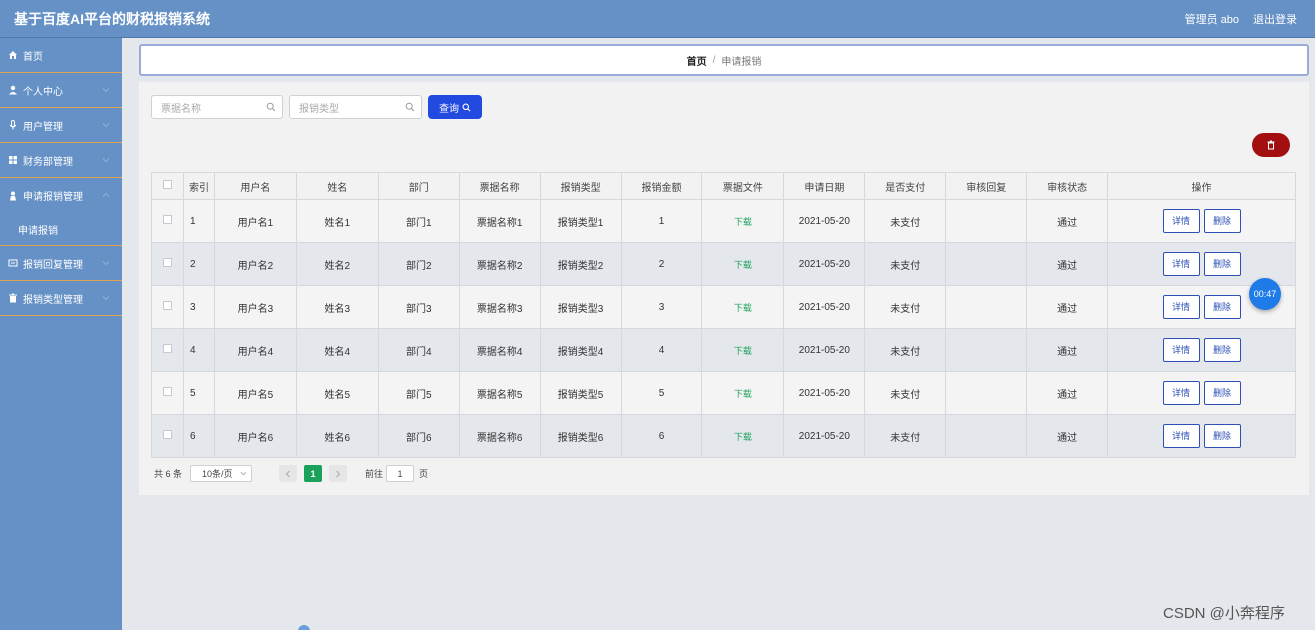 This screenshot has width=1315, height=630. Describe the element at coordinates (418, 186) in the screenshot. I see `column-header: 部门` at that location.